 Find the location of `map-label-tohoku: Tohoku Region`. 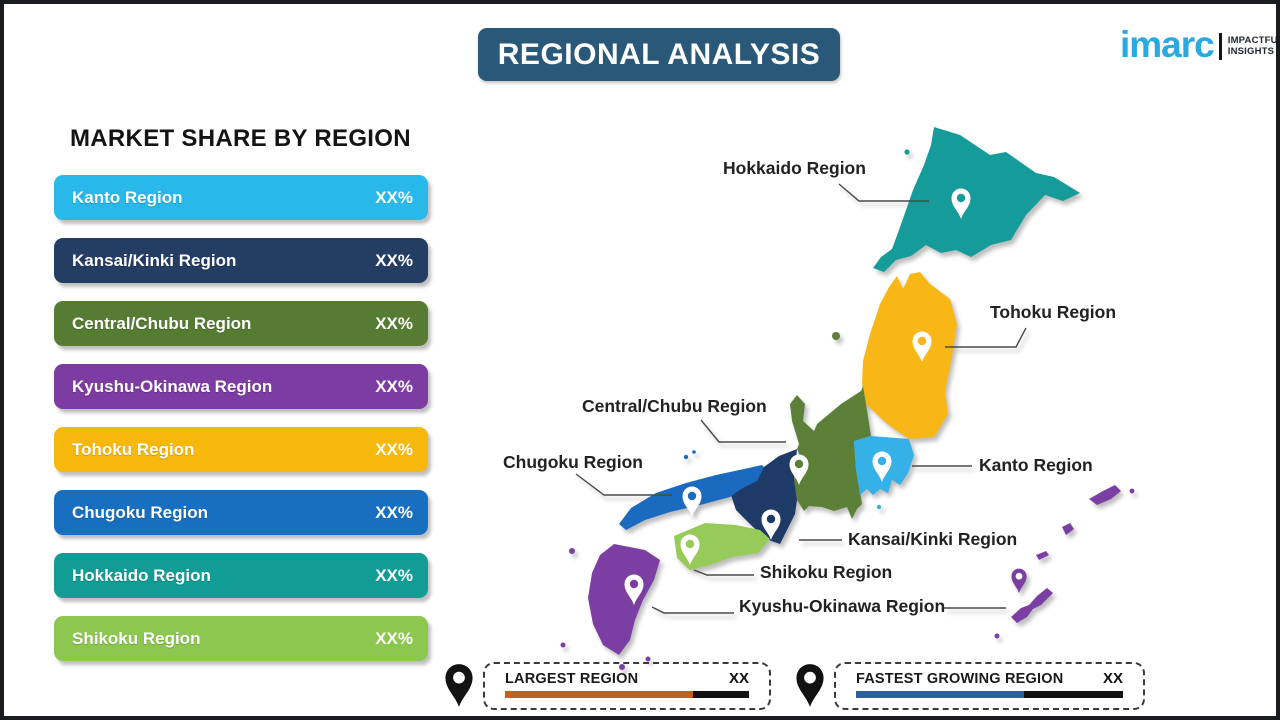

map-label-tohoku: Tohoku Region is located at coordinates (1053, 312).